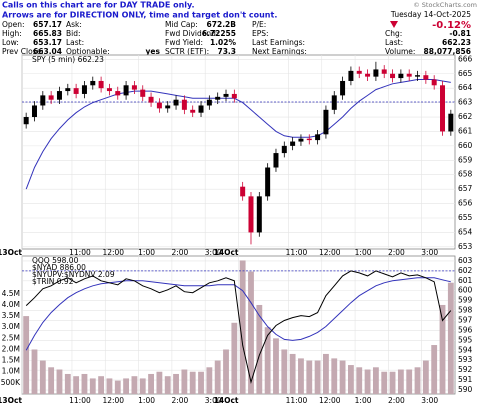  Describe the element at coordinates (75, 42) in the screenshot. I see `field-label: Last:` at that location.